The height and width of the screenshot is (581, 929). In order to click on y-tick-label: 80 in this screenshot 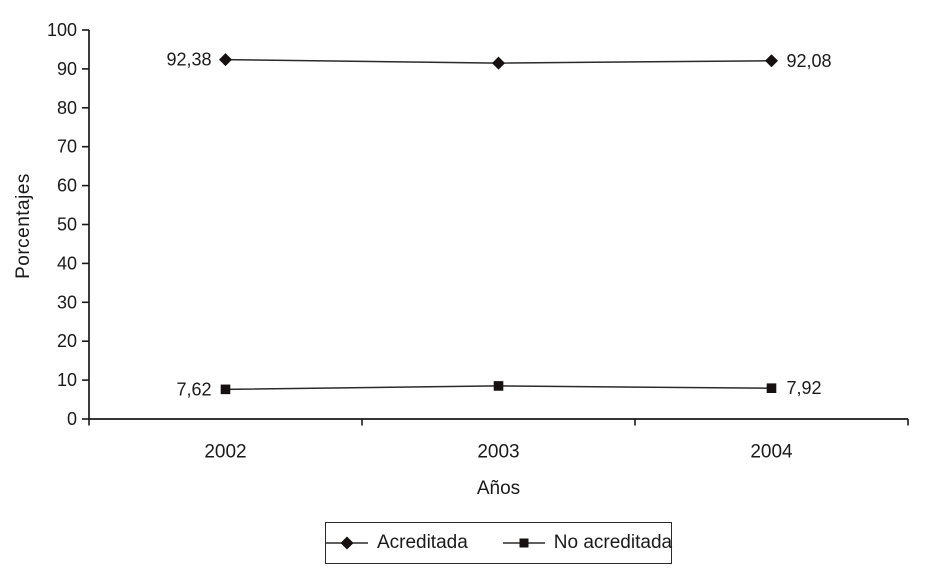, I will do `click(67, 108)`.